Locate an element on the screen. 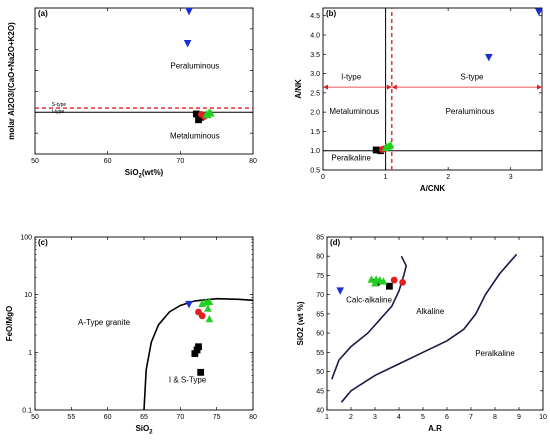 This screenshot has height=441, width=550. y-tick-label: 85 is located at coordinates (320, 238).